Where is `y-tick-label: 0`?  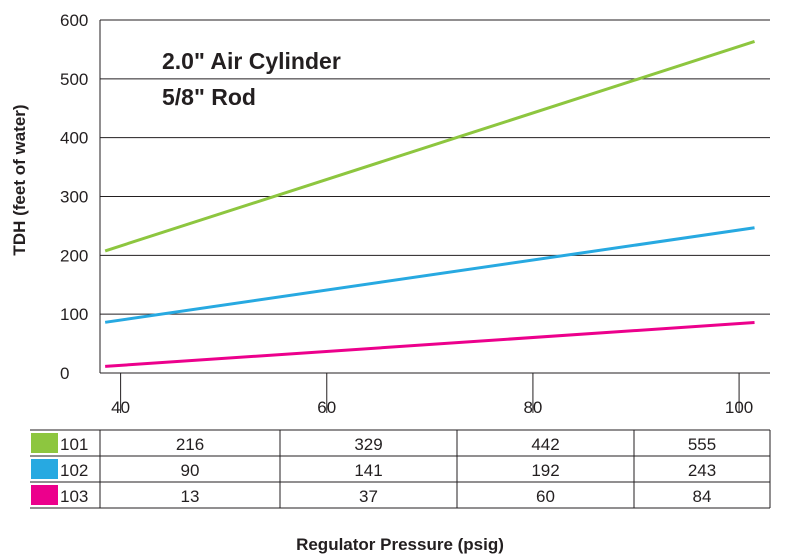
y-tick-label: 0 is located at coordinates (64, 373).